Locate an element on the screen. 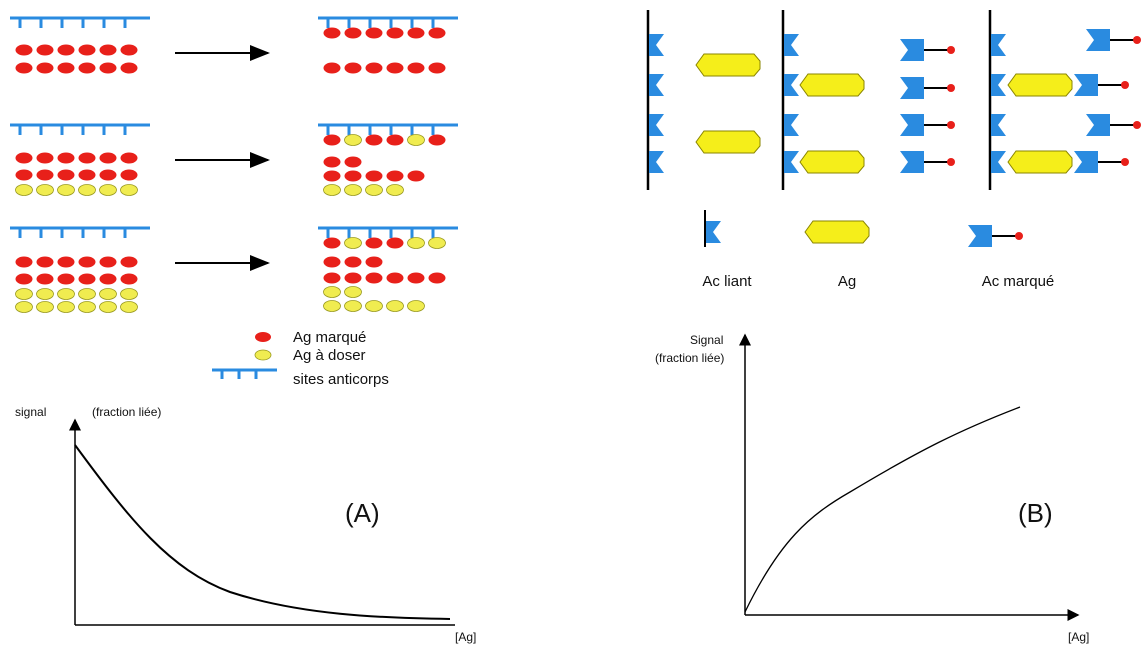 The width and height of the screenshot is (1148, 645). y-label: signal is located at coordinates (30, 412).